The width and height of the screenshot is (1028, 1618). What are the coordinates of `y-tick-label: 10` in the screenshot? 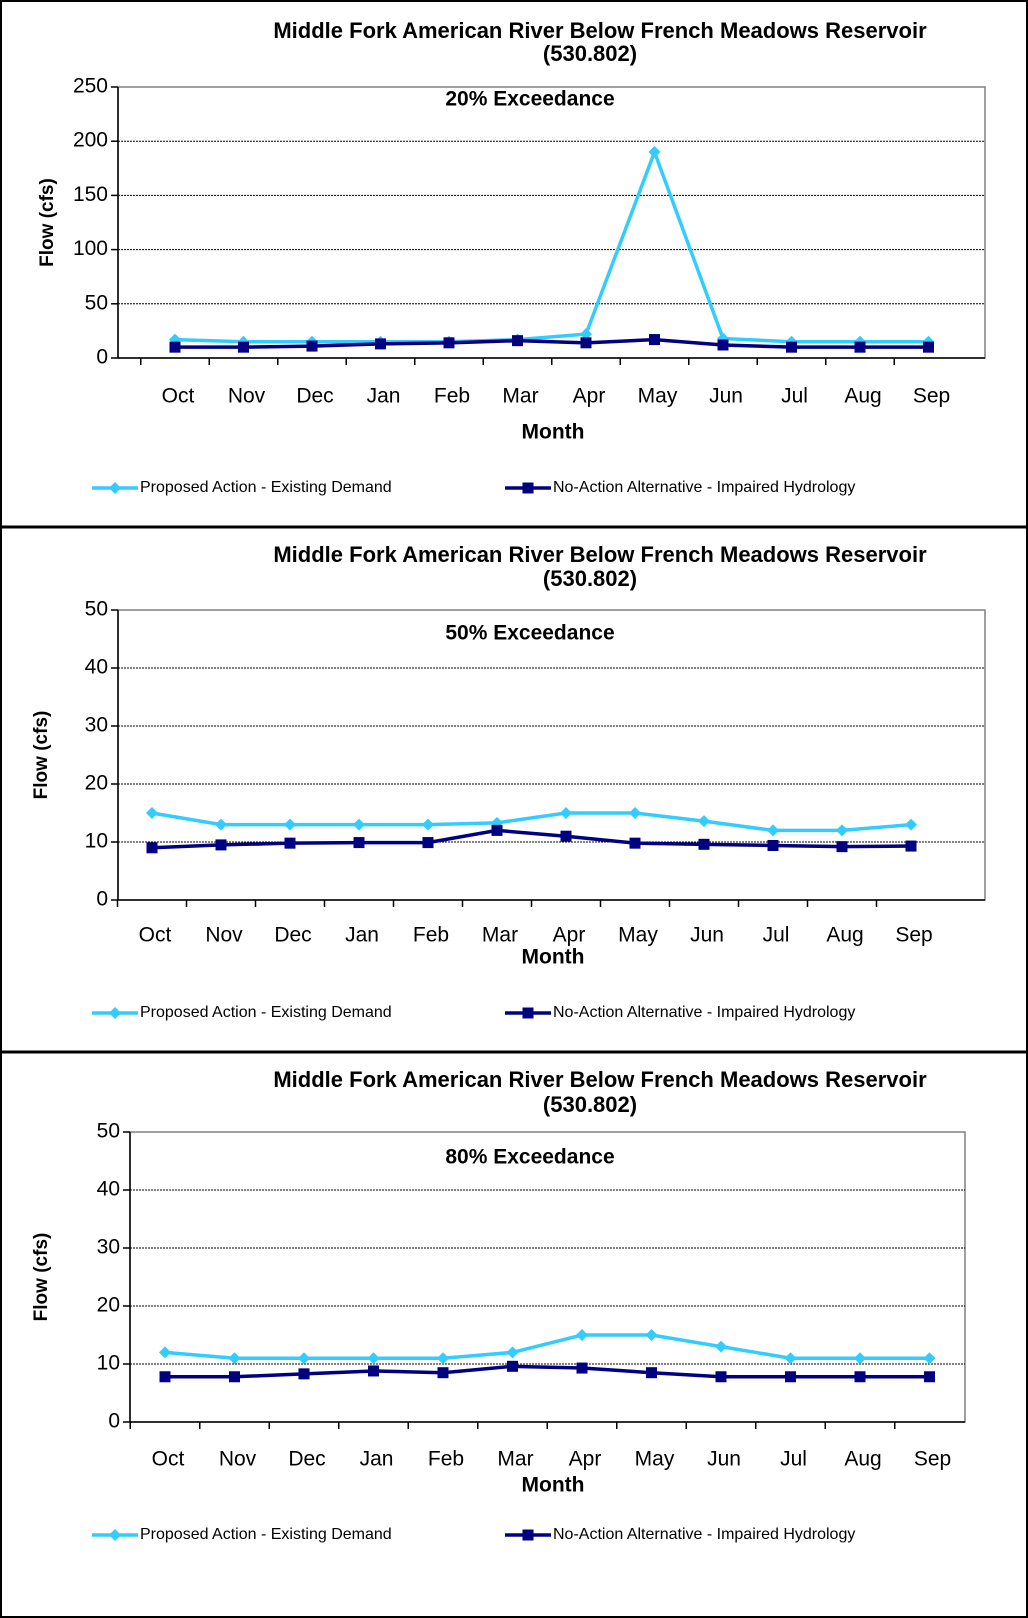 It's located at (96, 841).